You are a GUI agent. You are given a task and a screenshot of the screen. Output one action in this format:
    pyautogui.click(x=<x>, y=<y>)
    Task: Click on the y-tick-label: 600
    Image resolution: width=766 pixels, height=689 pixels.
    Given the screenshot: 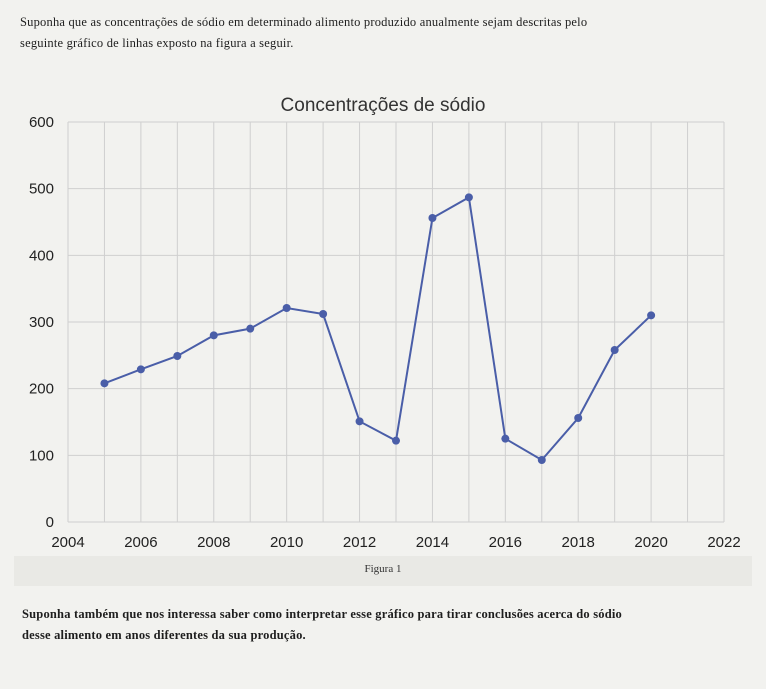 What is the action you would take?
    pyautogui.click(x=41, y=122)
    